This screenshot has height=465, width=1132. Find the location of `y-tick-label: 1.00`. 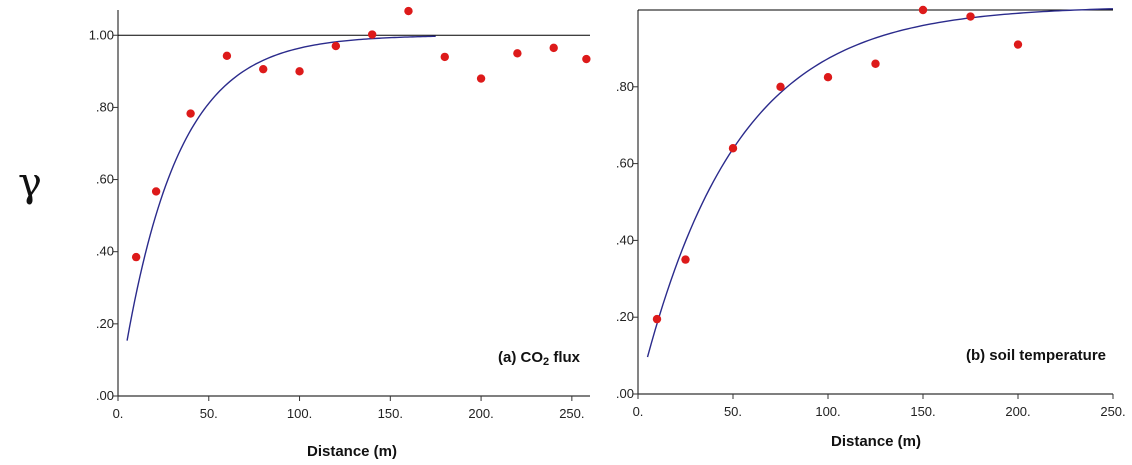

y-tick-label: 1.00 is located at coordinates (101, 34).